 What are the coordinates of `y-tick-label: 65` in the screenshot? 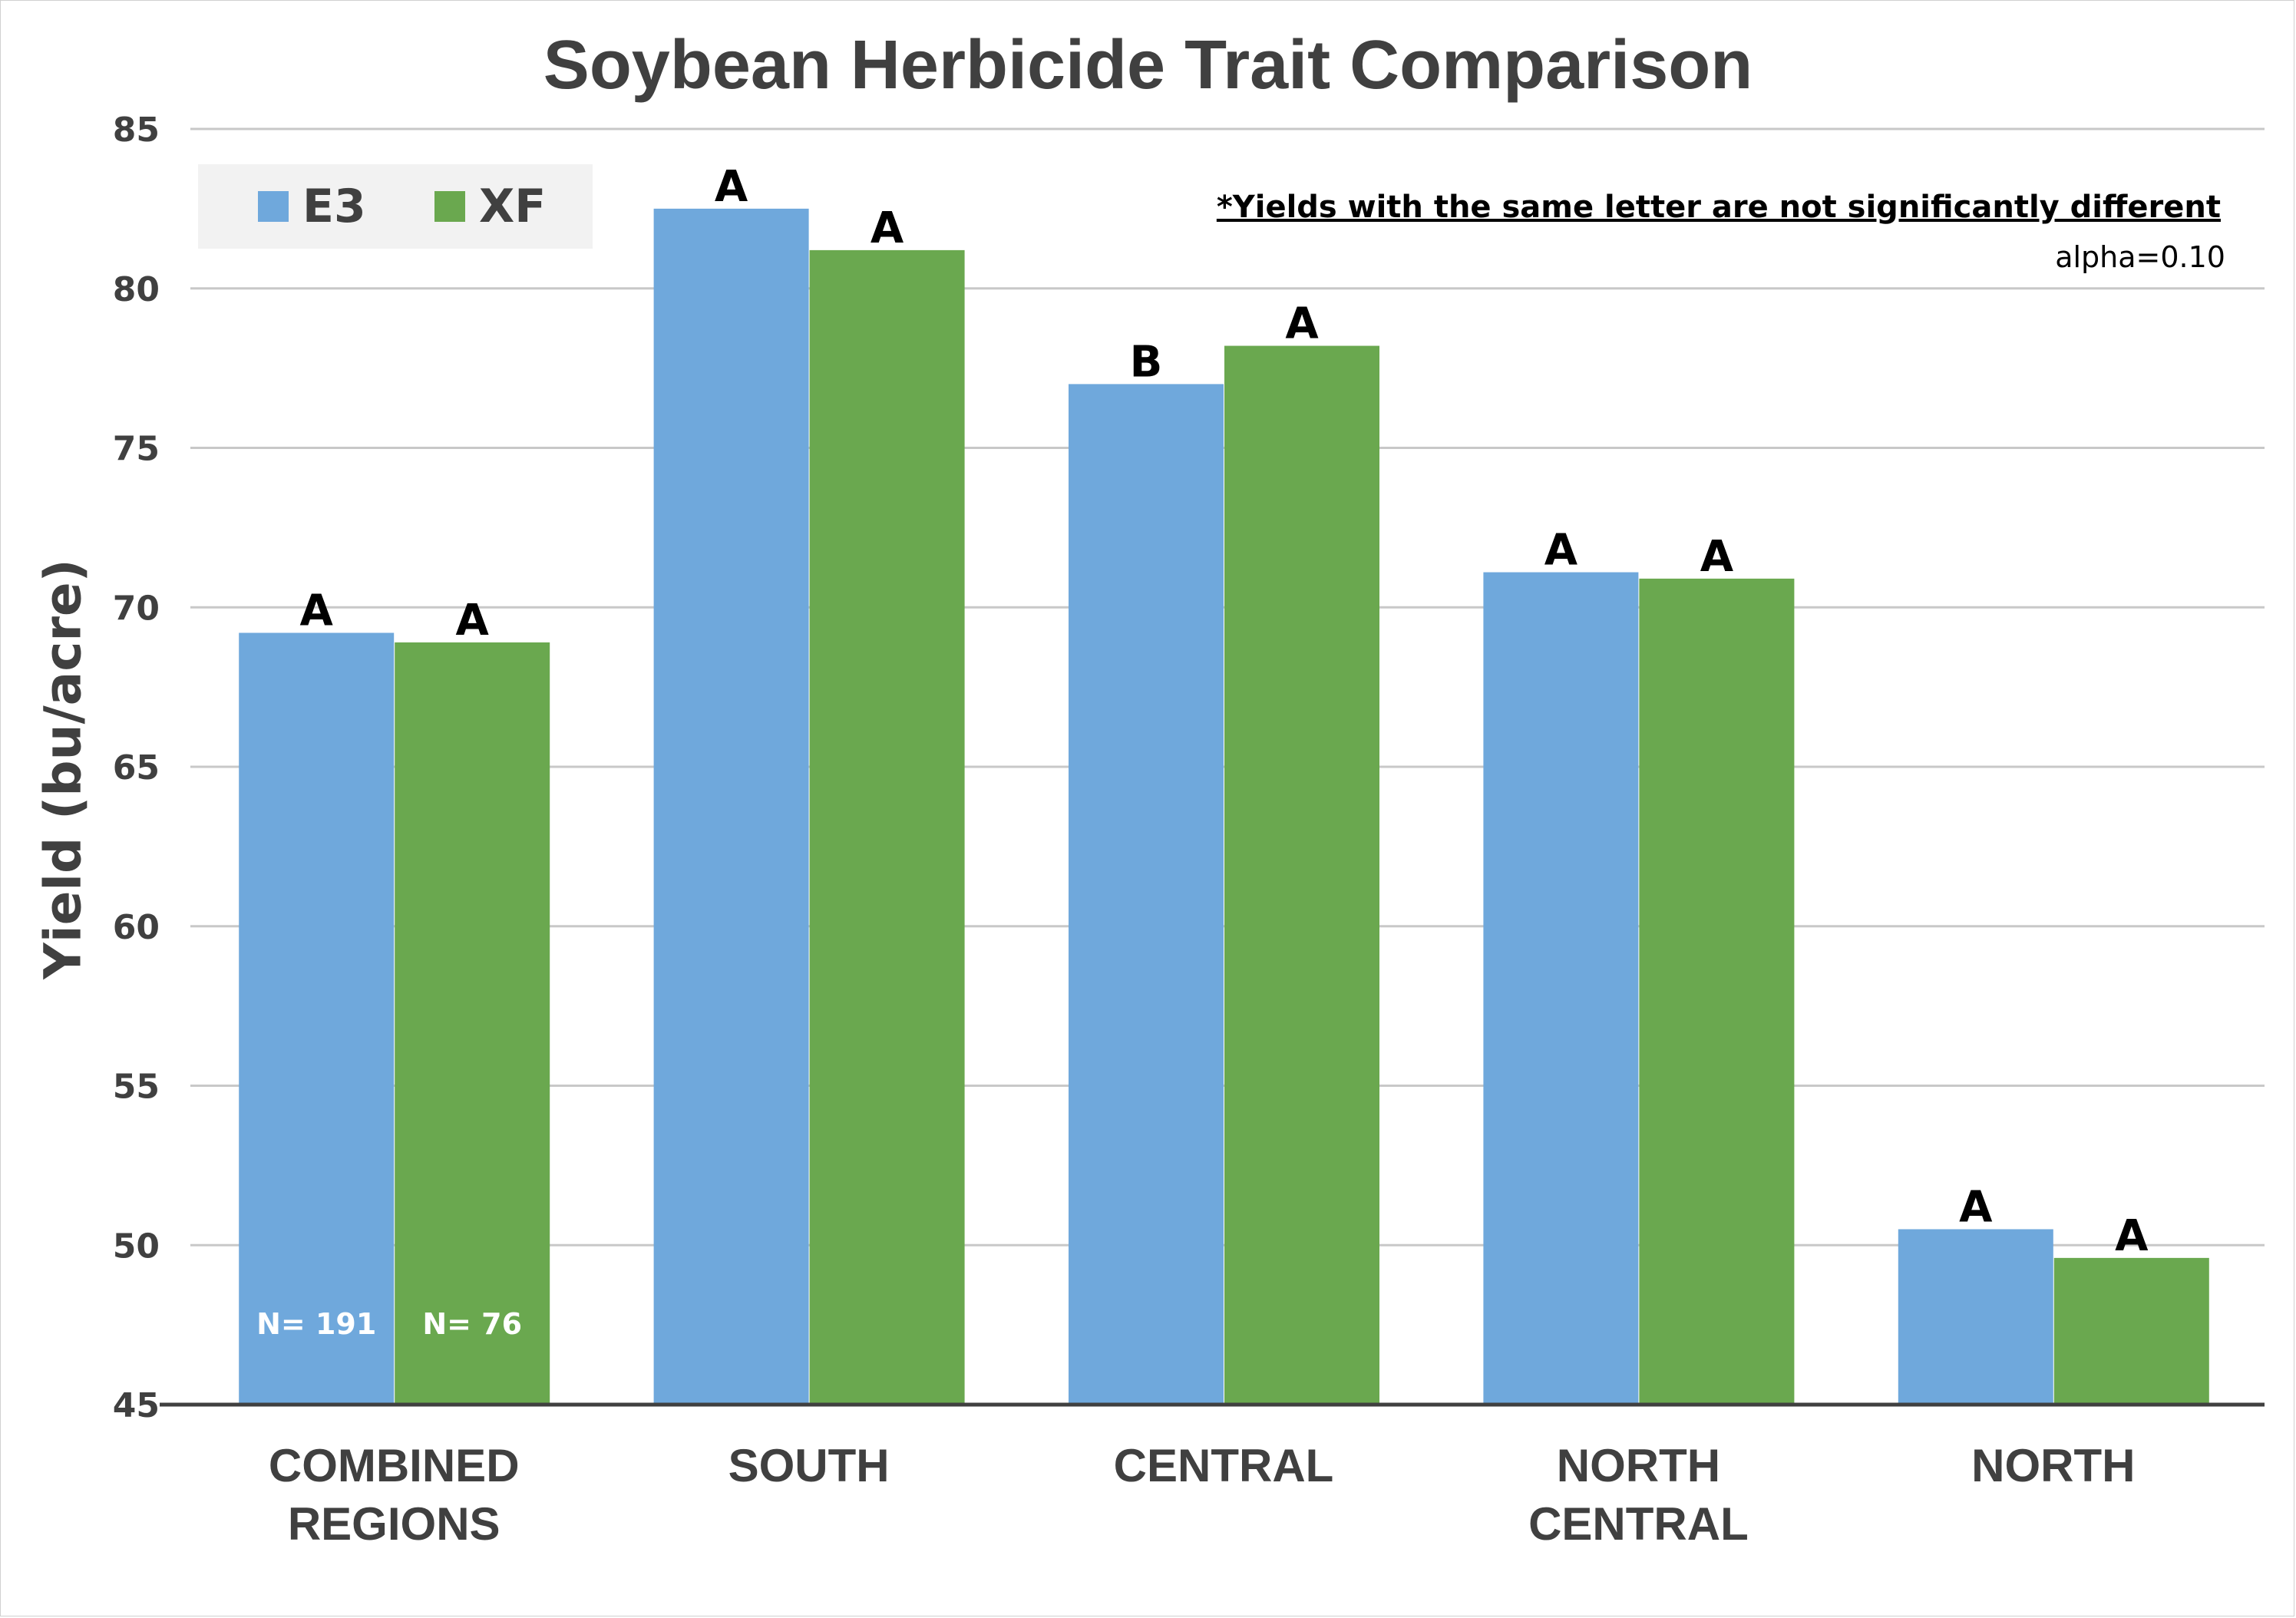 It's located at (137, 768).